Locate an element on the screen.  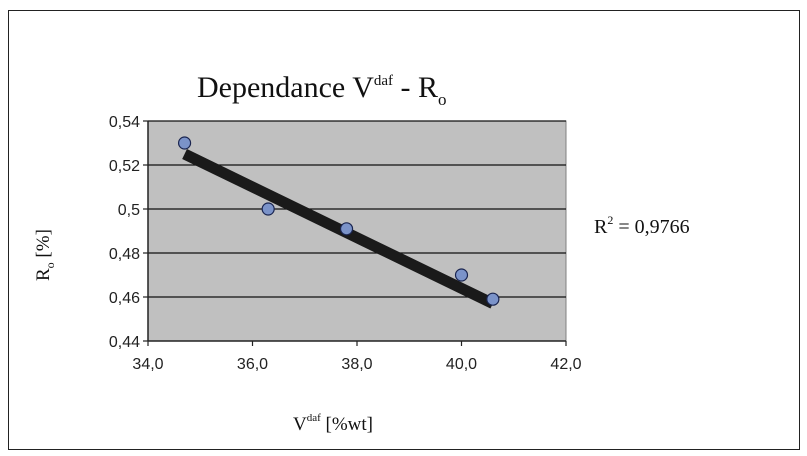
x-tick-labels: 34,0 36,0 38,0 40,0 42,0 is located at coordinates (357, 357).